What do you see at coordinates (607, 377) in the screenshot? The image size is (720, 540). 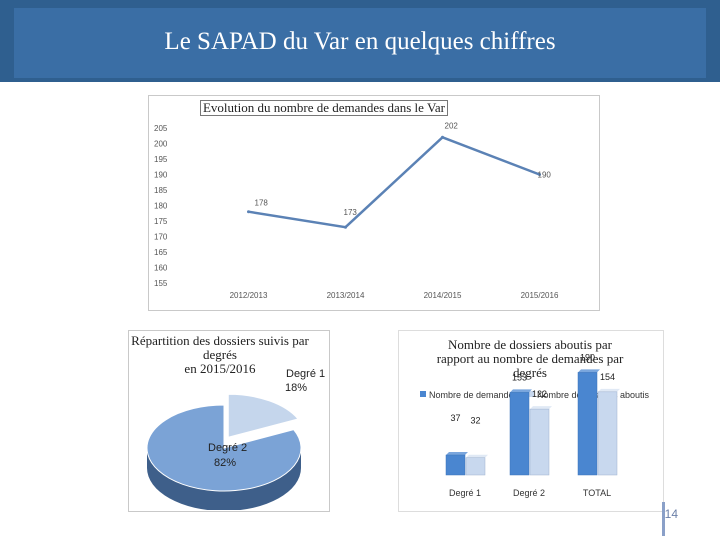 I see `bar-data-label-2-1: 154` at bounding box center [607, 377].